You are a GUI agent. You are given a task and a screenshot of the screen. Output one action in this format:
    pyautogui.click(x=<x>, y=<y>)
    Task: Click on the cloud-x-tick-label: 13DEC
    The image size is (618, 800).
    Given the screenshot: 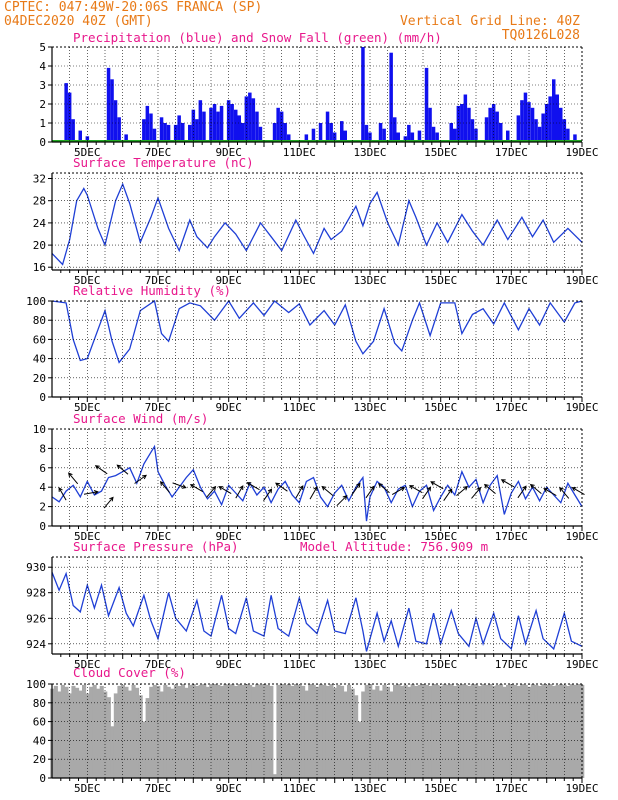 What is the action you would take?
    pyautogui.click(x=369, y=788)
    